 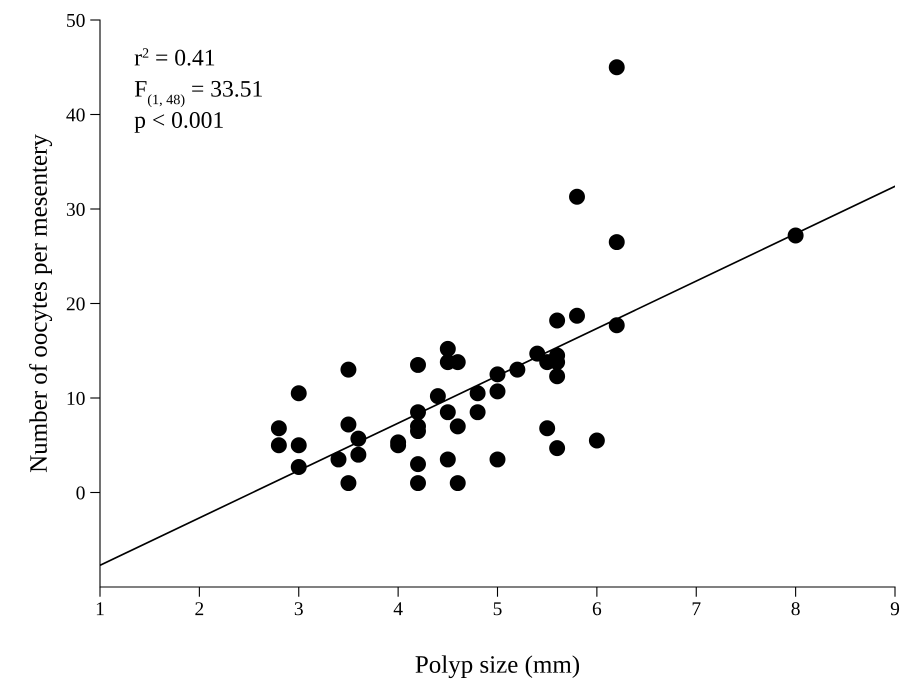 I want to click on y-tick-label: 40, so click(x=75, y=115).